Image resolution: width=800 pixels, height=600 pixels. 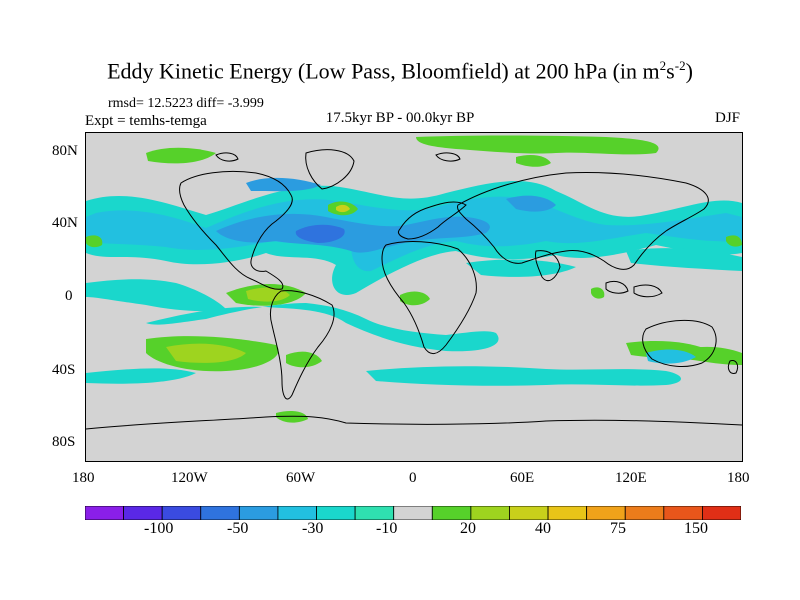 I want to click on colorbar, so click(x=413, y=513).